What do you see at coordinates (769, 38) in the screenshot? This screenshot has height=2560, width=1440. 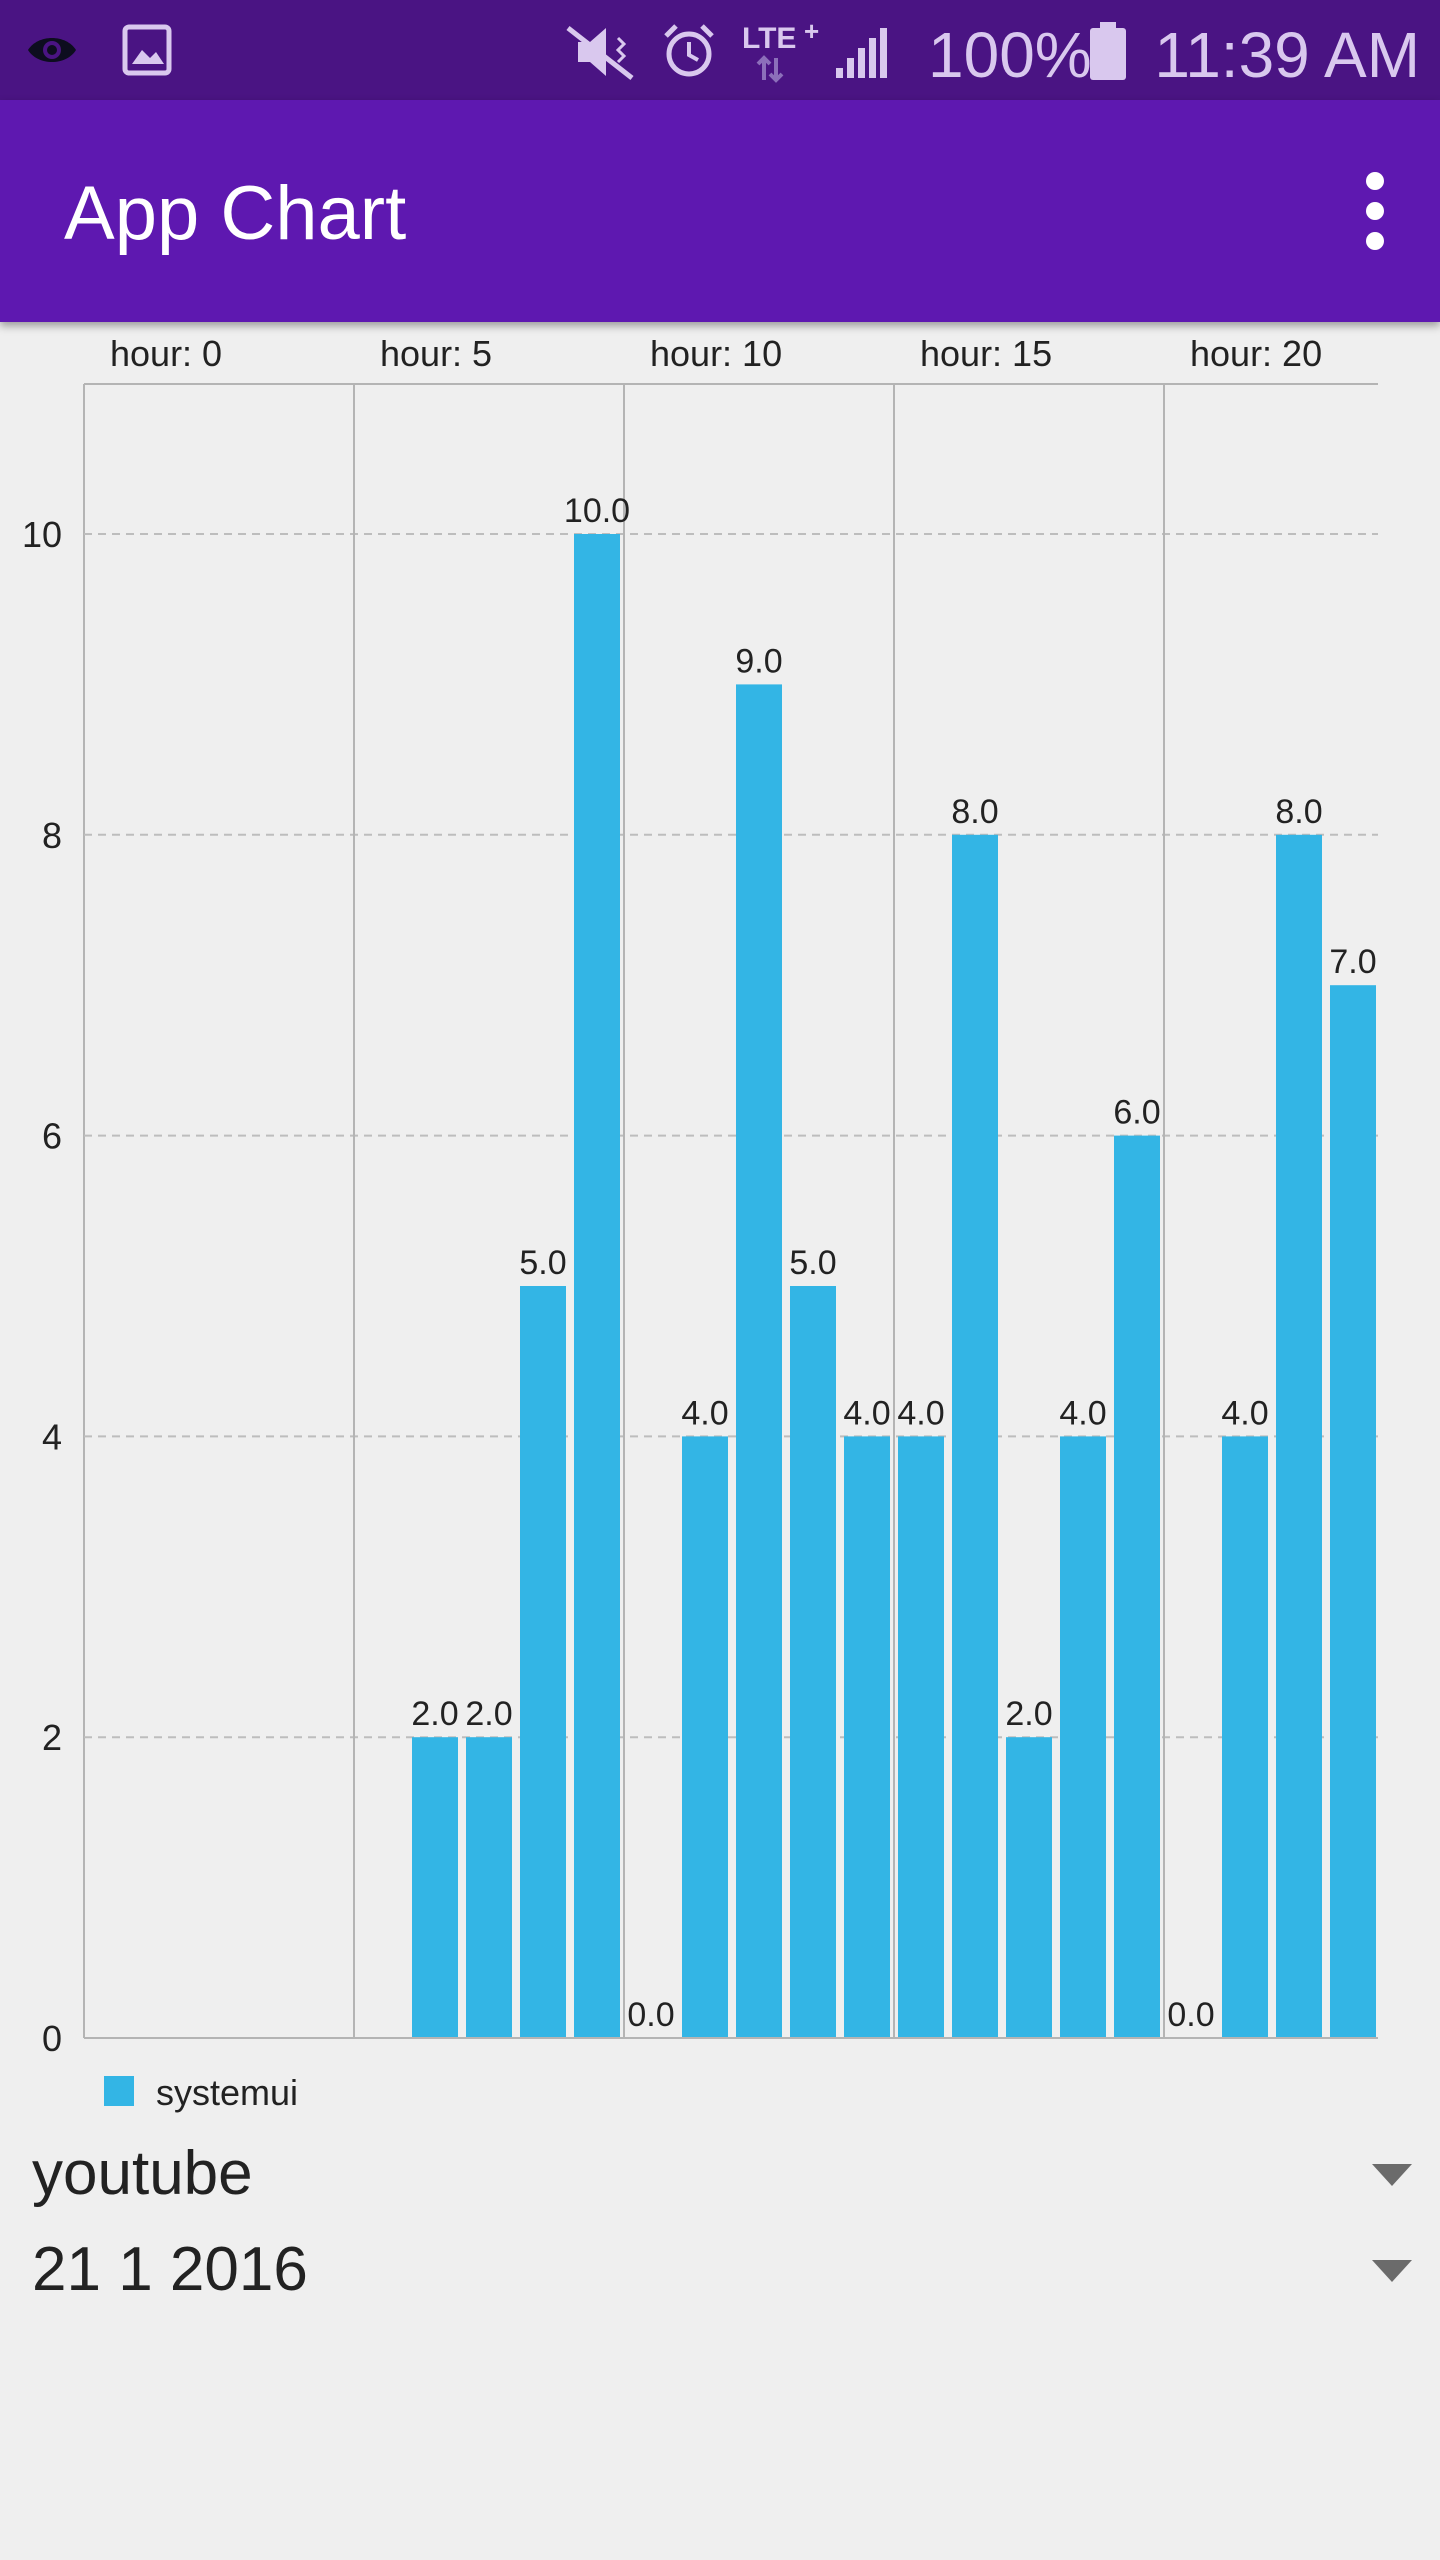 I see `svg-text: LTE` at bounding box center [769, 38].